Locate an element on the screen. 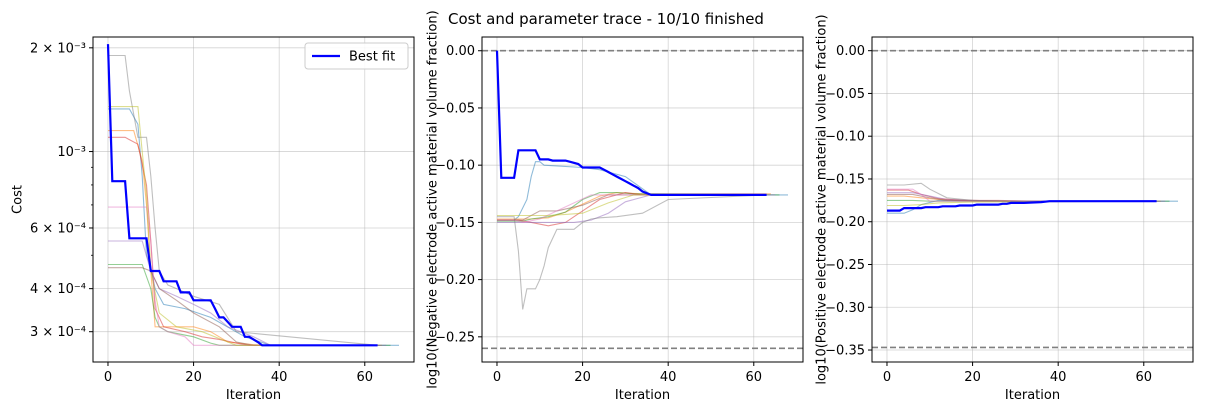 The image size is (1211, 411). y-tick-label: 3 × 10⁻⁴ is located at coordinates (58, 332).